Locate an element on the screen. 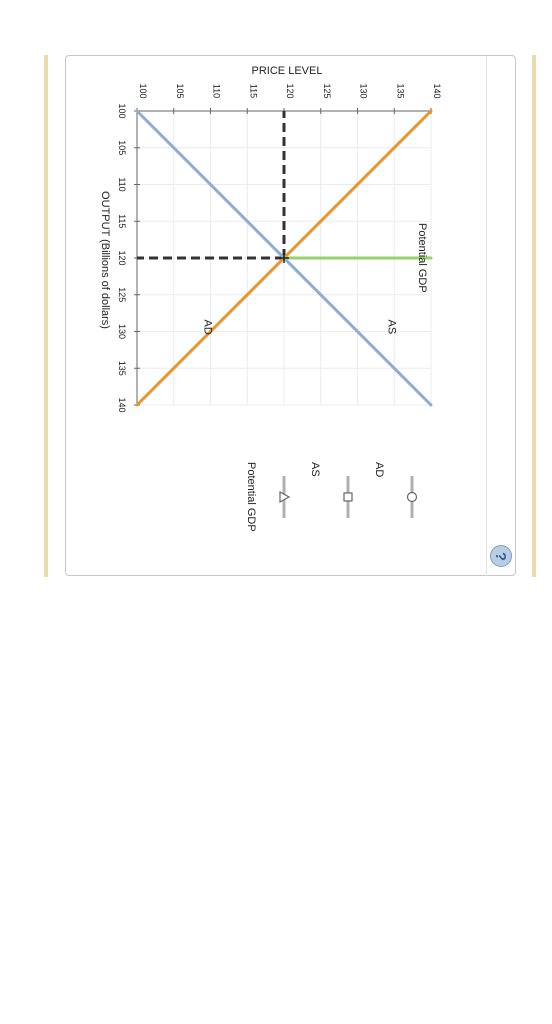 Image resolution: width=552 pixels, height=1024 pixels. output-tick-label-135: 135 is located at coordinates (122, 368).